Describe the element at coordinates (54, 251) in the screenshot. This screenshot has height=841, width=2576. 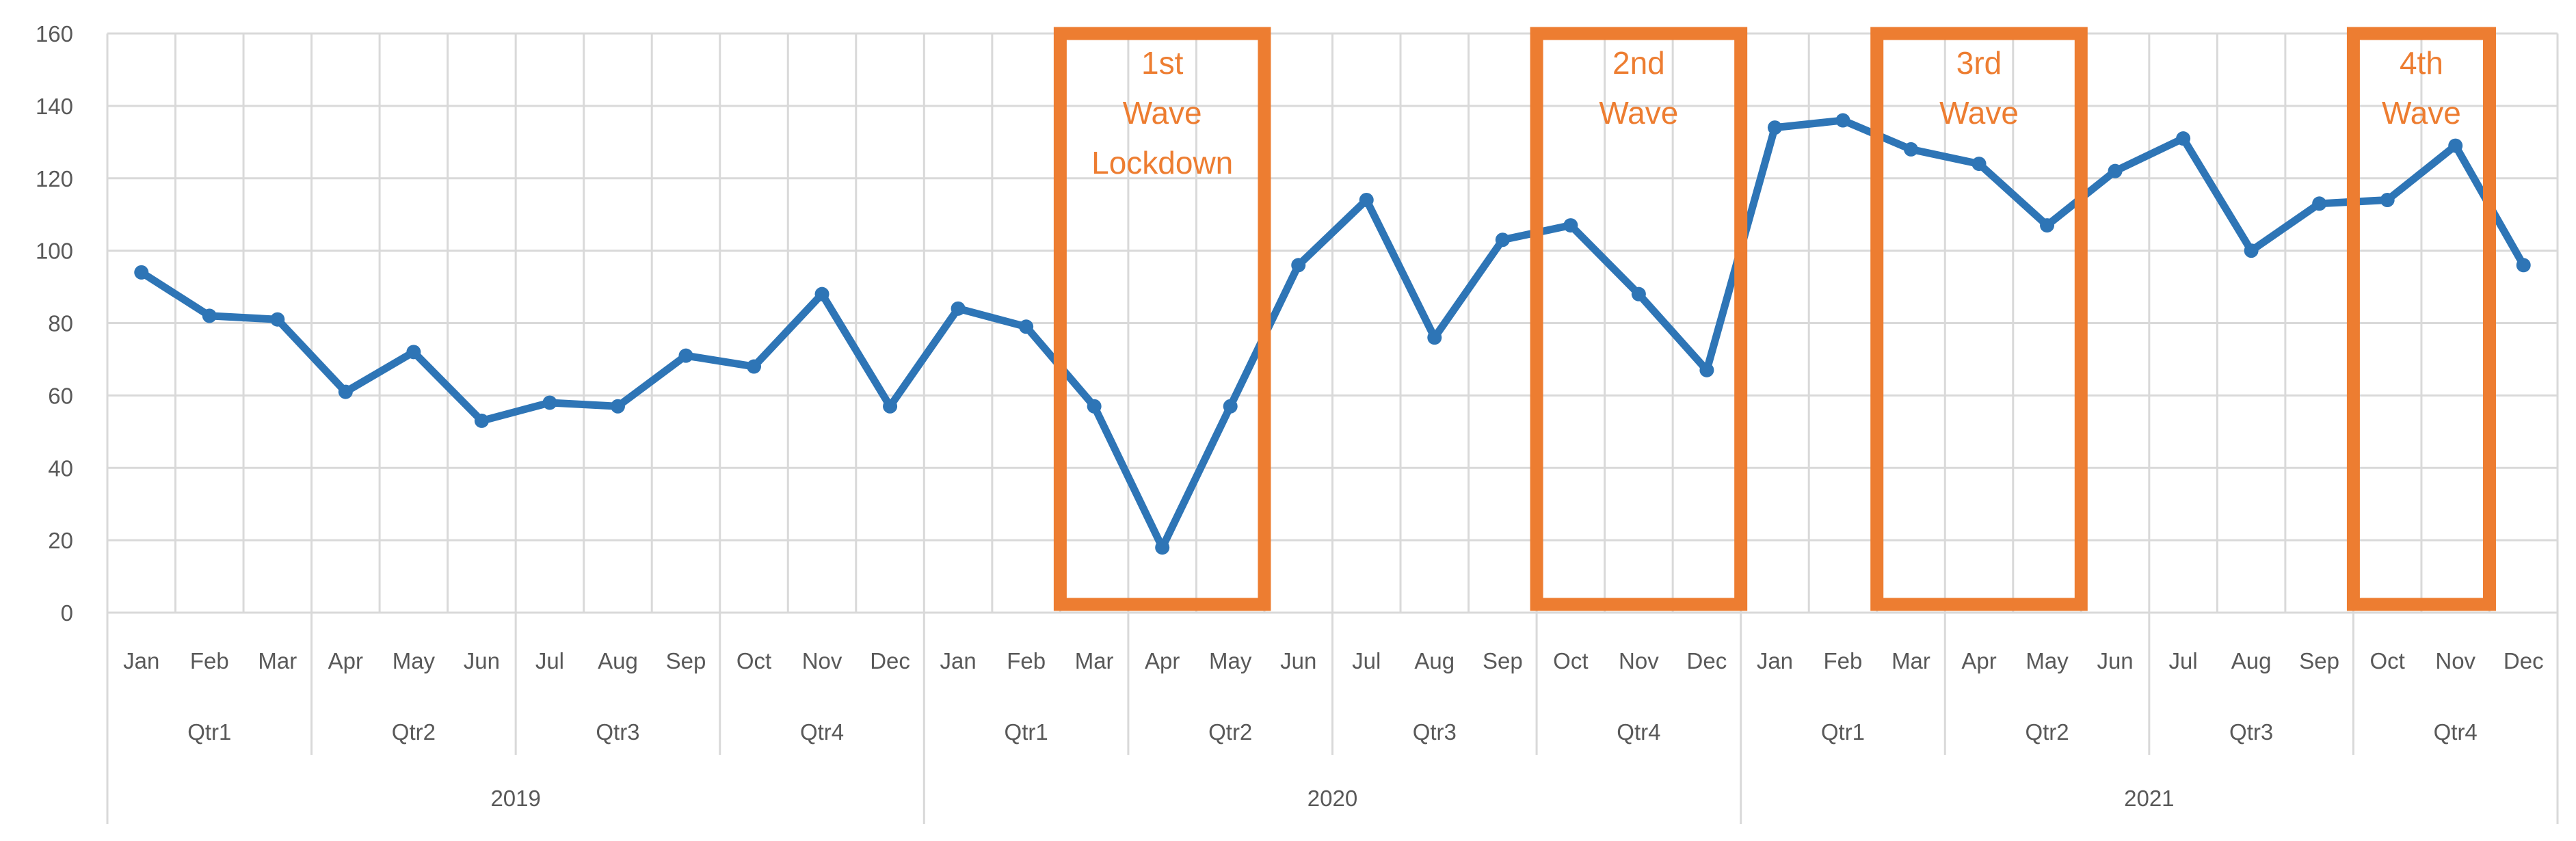
I see `y-tick-label: 100` at that location.